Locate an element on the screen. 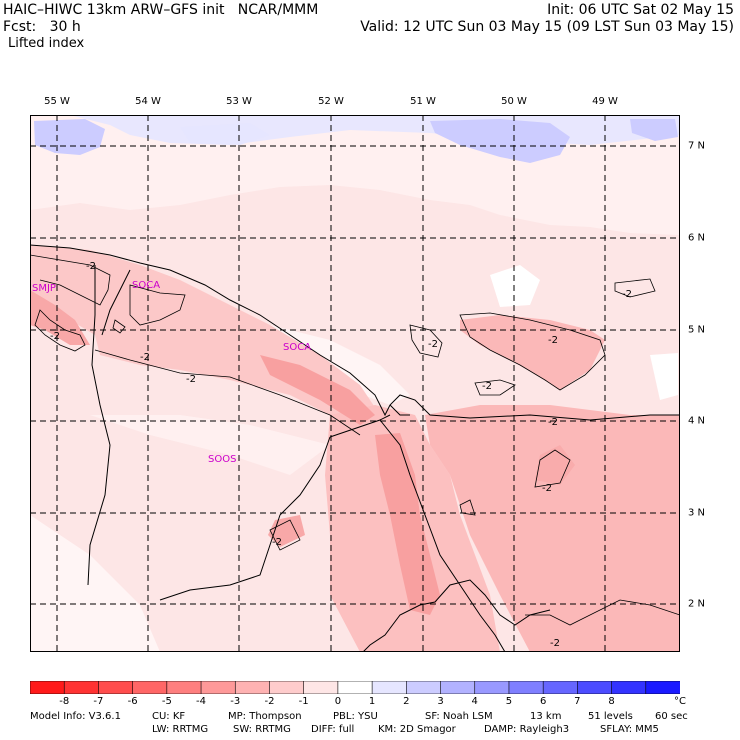  forecast-hour: Fcst: 30 h is located at coordinates (42, 27).